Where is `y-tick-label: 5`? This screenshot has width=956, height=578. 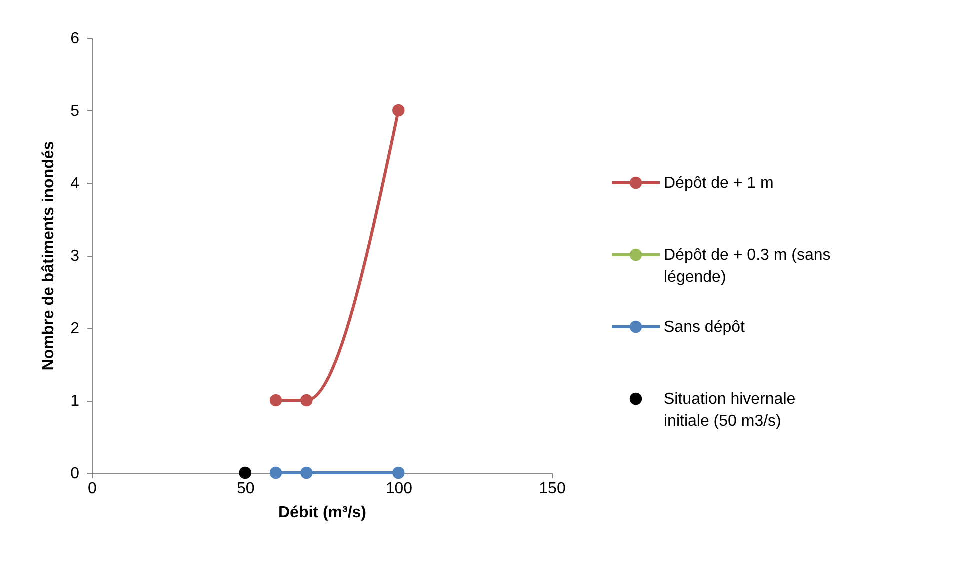
y-tick-label: 5 is located at coordinates (75, 111).